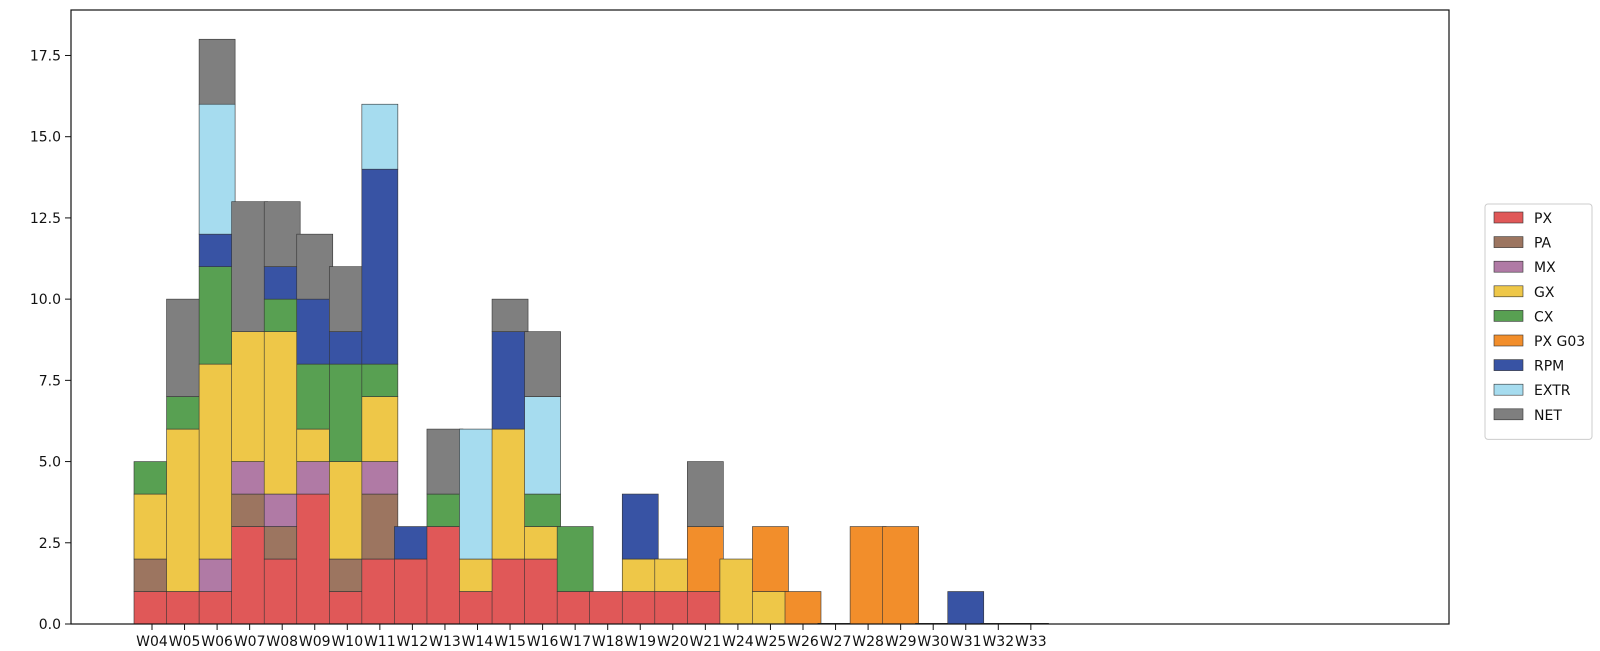 Image resolution: width=1600 pixels, height=651 pixels. Describe the element at coordinates (1508, 340) in the screenshot. I see `legend-swatch-px-g03` at that location.